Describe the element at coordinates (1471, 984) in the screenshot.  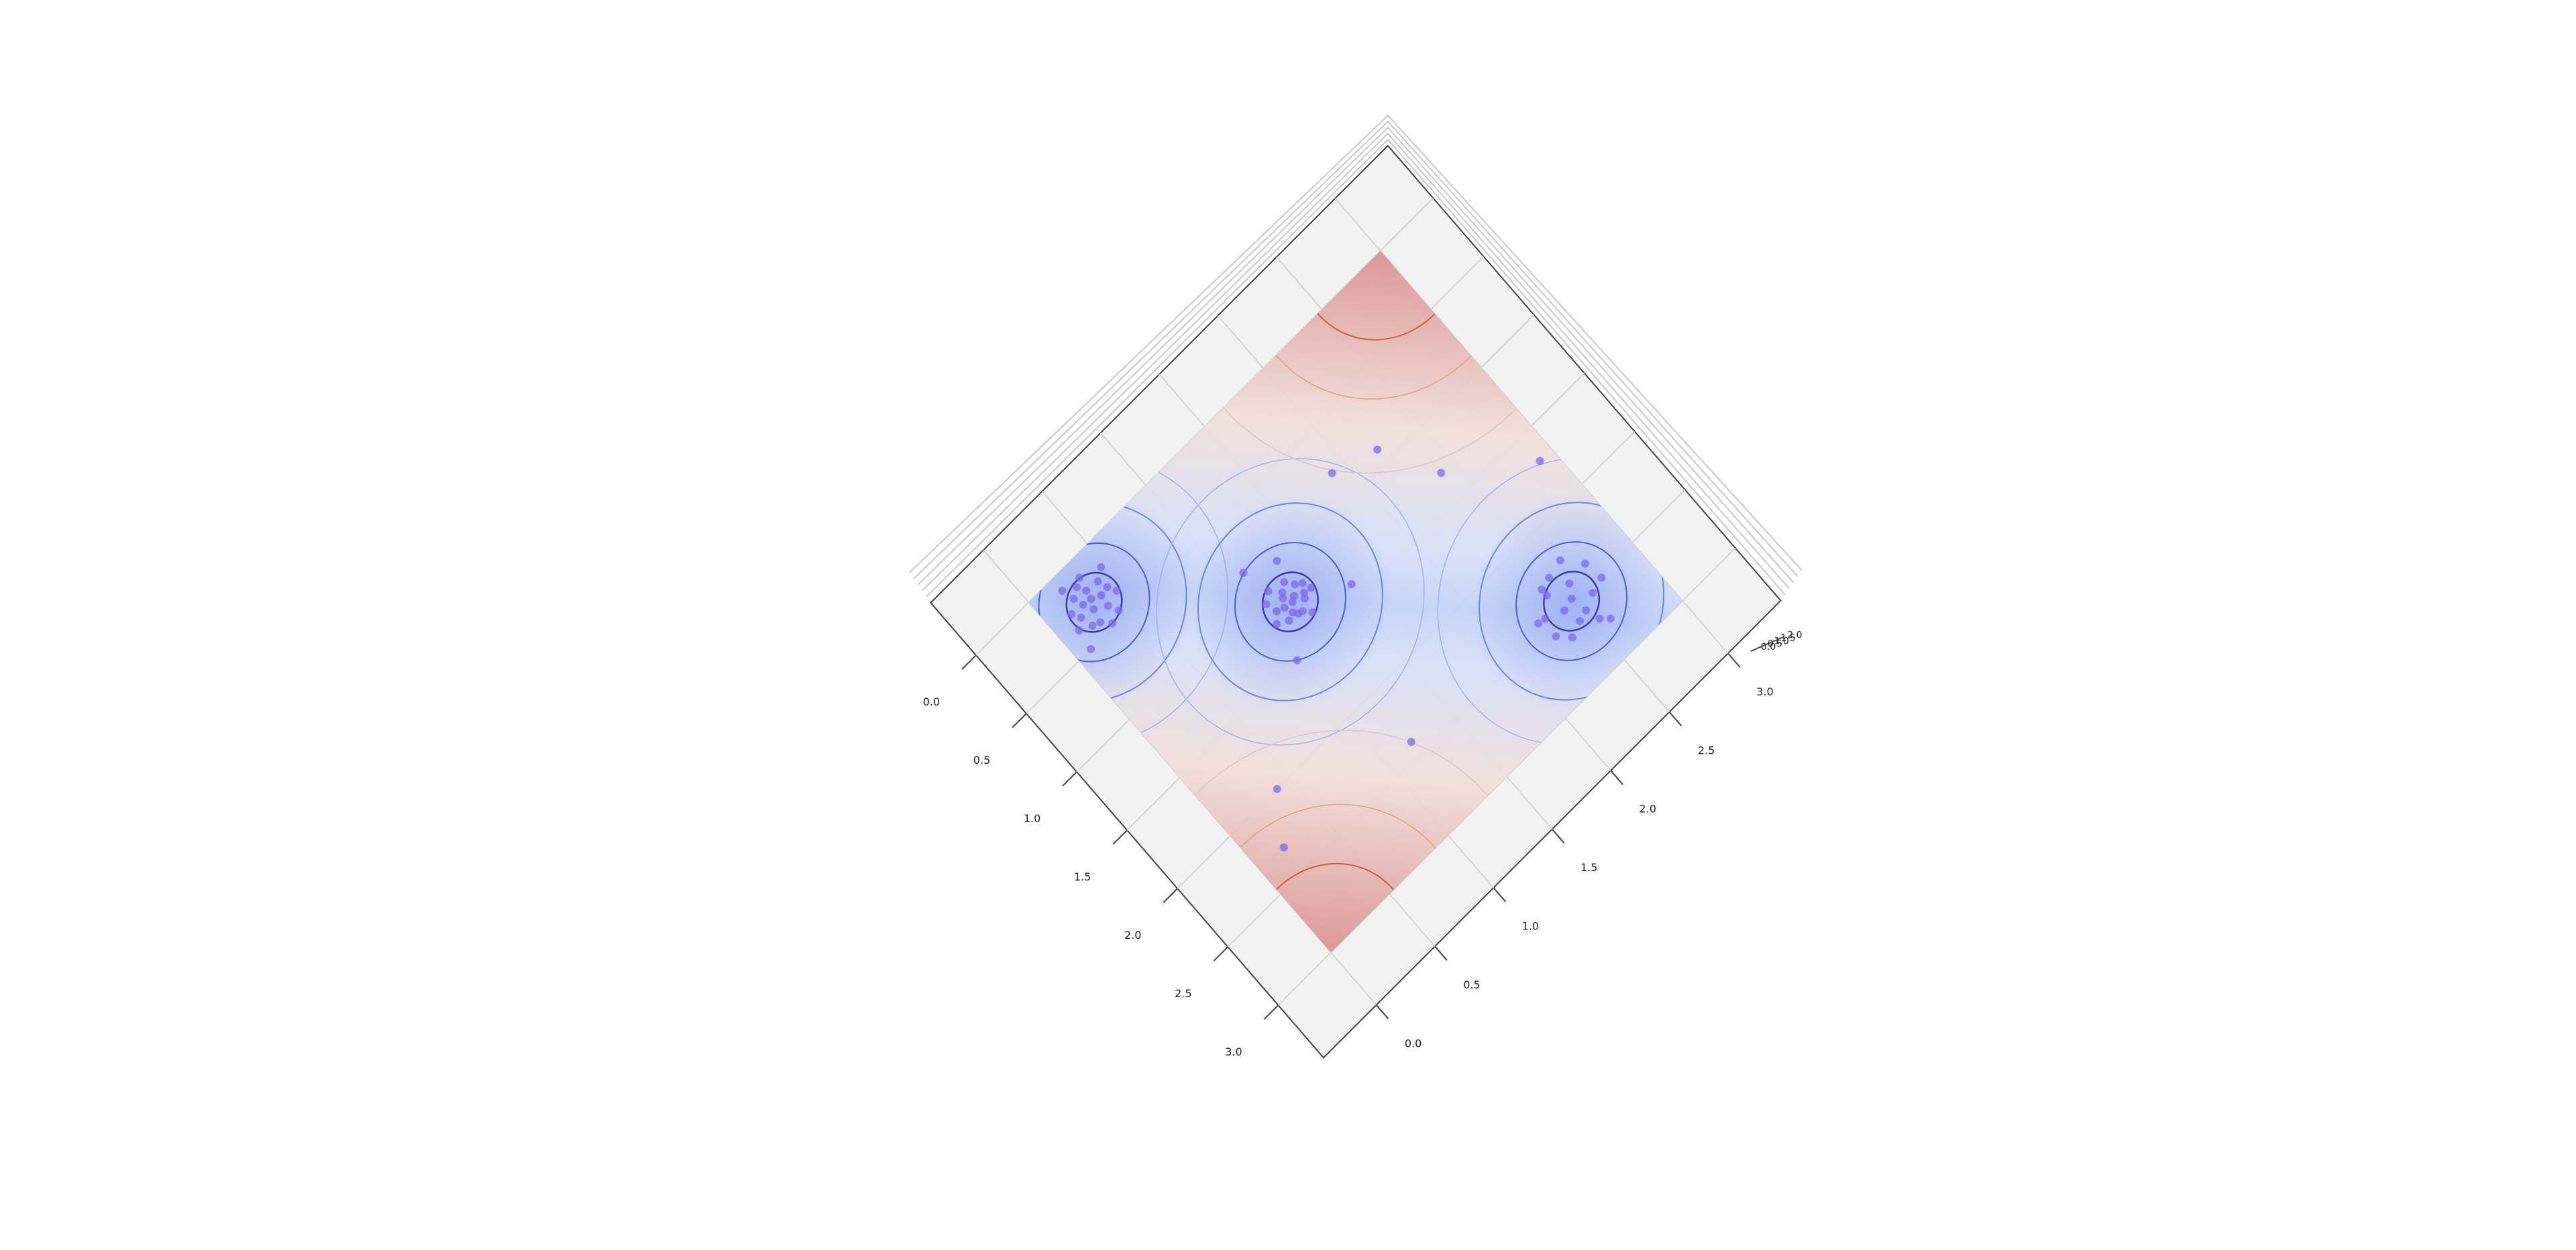
I see `y-tick-label: 0.5` at that location.